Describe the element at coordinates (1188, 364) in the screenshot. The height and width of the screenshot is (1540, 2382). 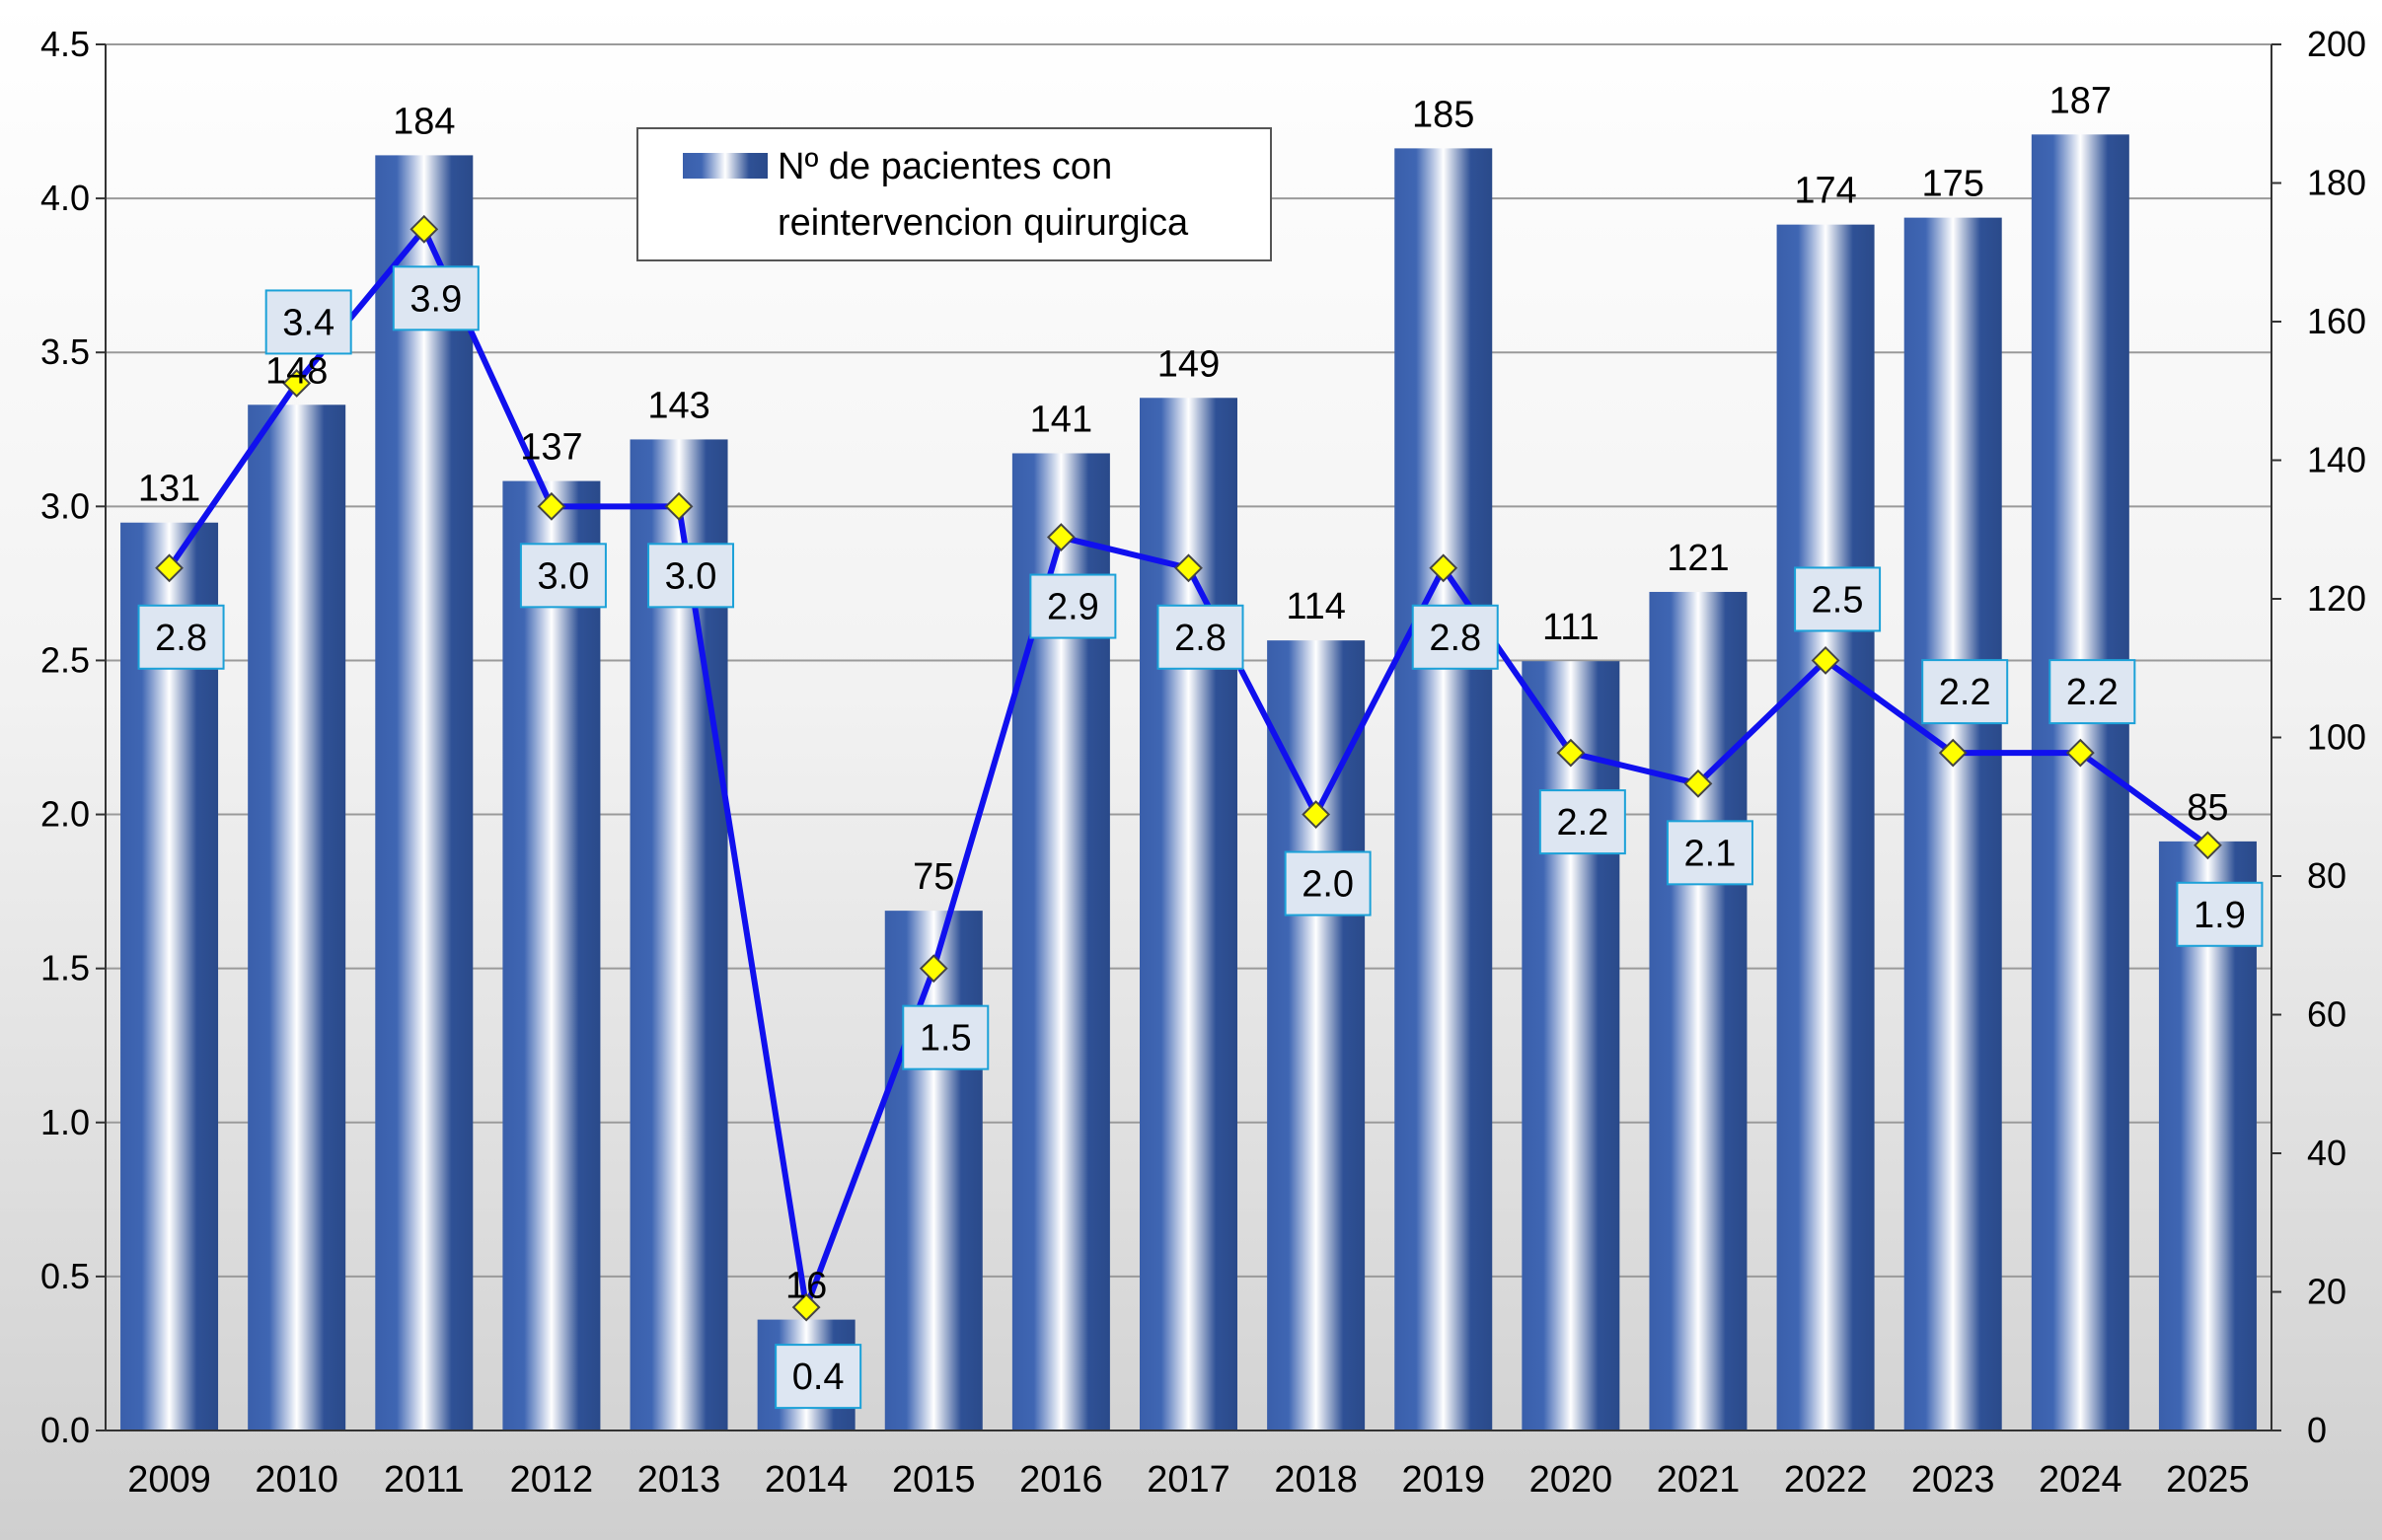
I see `bar-value-label: 149` at that location.